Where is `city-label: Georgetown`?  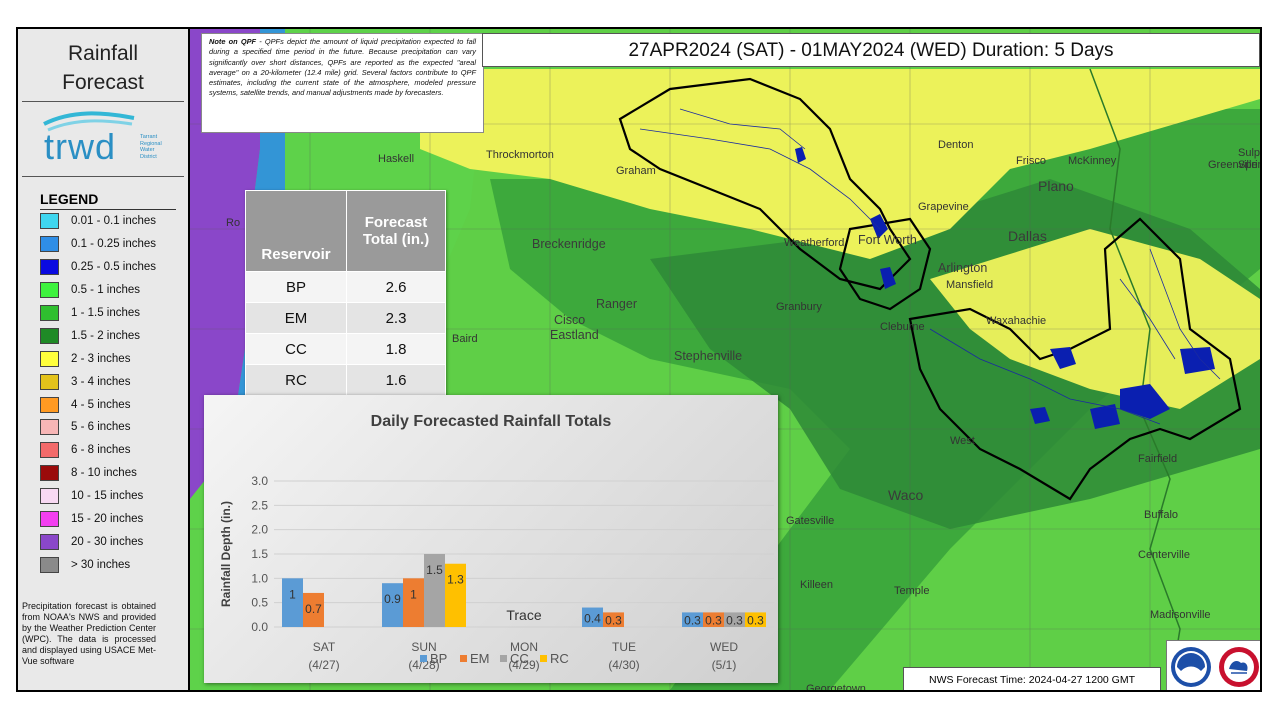 city-label: Georgetown is located at coordinates (836, 687).